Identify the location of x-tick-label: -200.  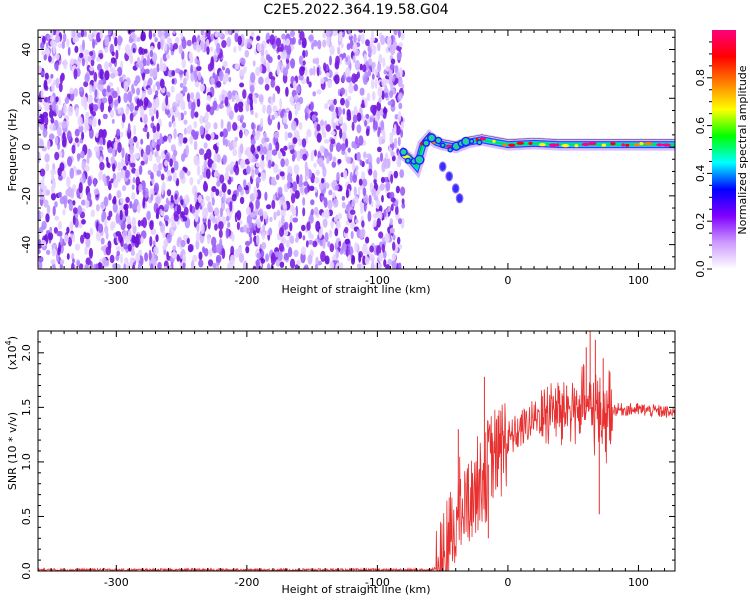
(246, 280).